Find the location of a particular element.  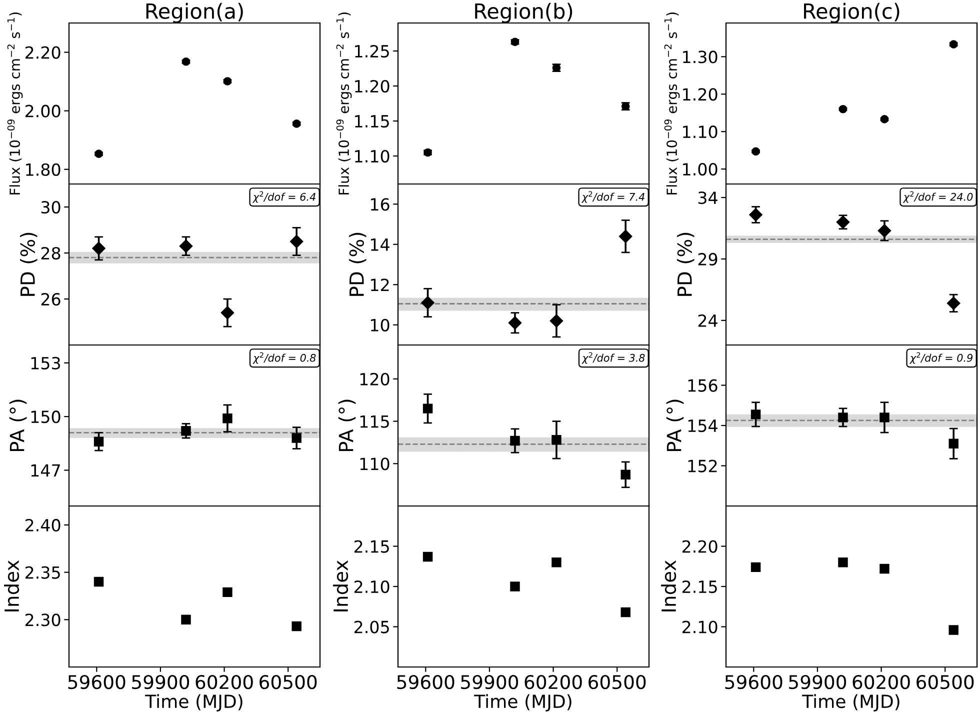

y-tick-label: 110 is located at coordinates (375, 464).